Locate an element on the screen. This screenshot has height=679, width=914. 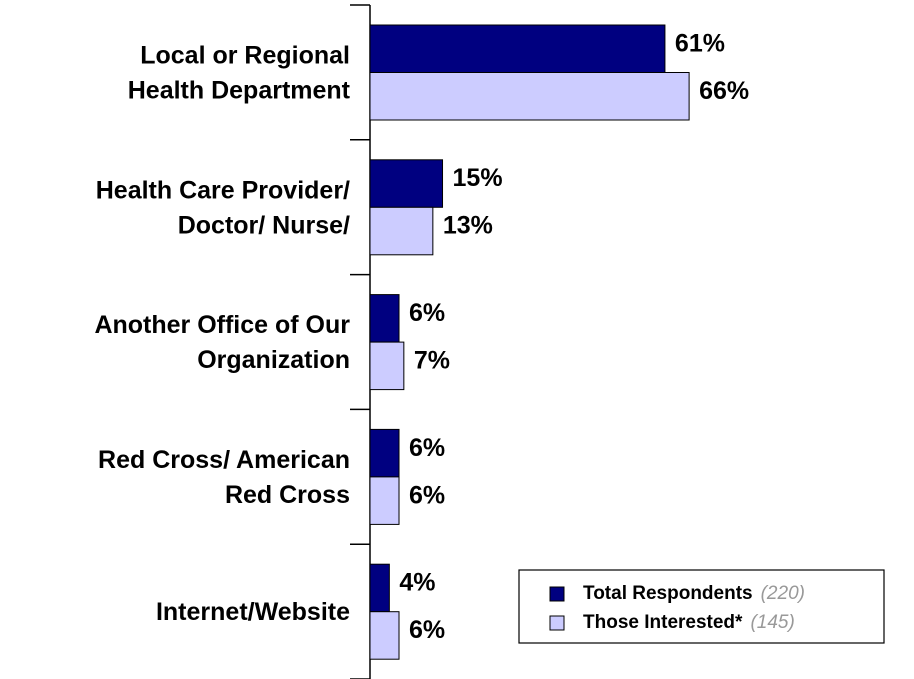
category-label: Red Cross is located at coordinates (287, 495).